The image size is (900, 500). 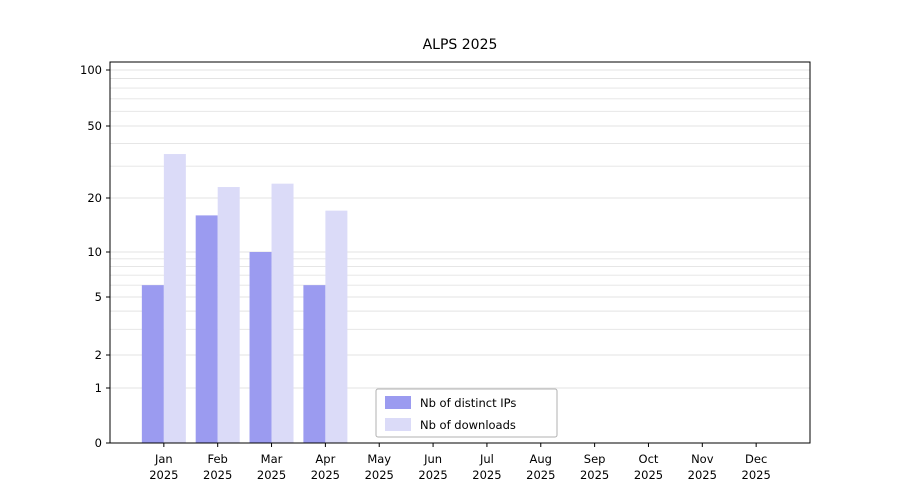 What do you see at coordinates (94, 126) in the screenshot?
I see `y-tick-label: 50` at bounding box center [94, 126].